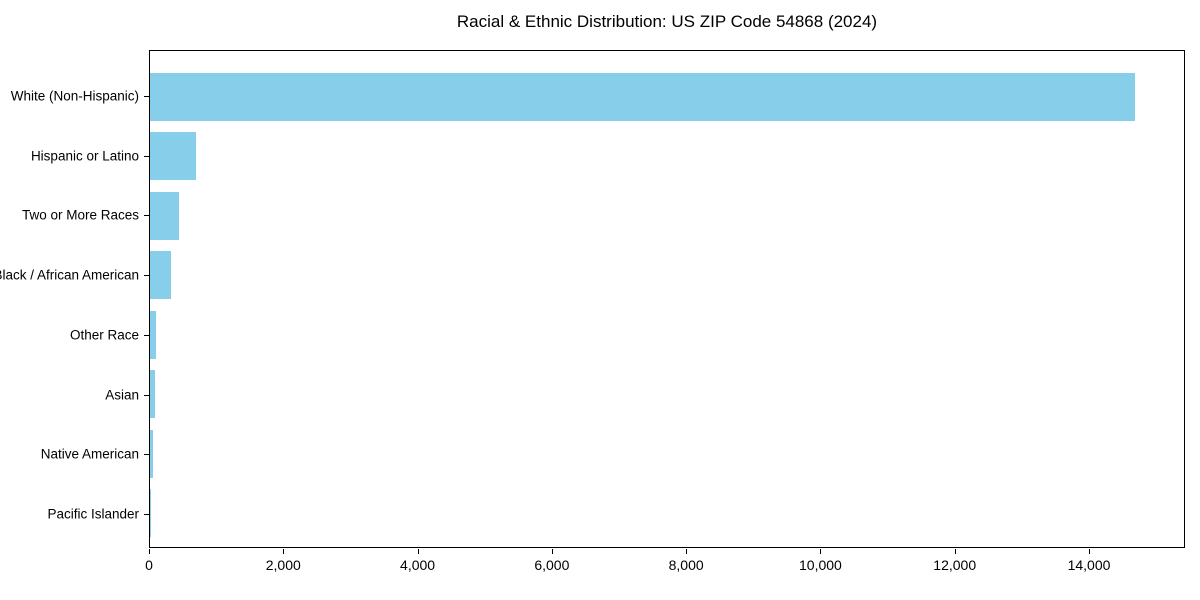 Image resolution: width=1200 pixels, height=600 pixels. Describe the element at coordinates (93, 514) in the screenshot. I see `y-tick-label: Pacific Islander` at that location.